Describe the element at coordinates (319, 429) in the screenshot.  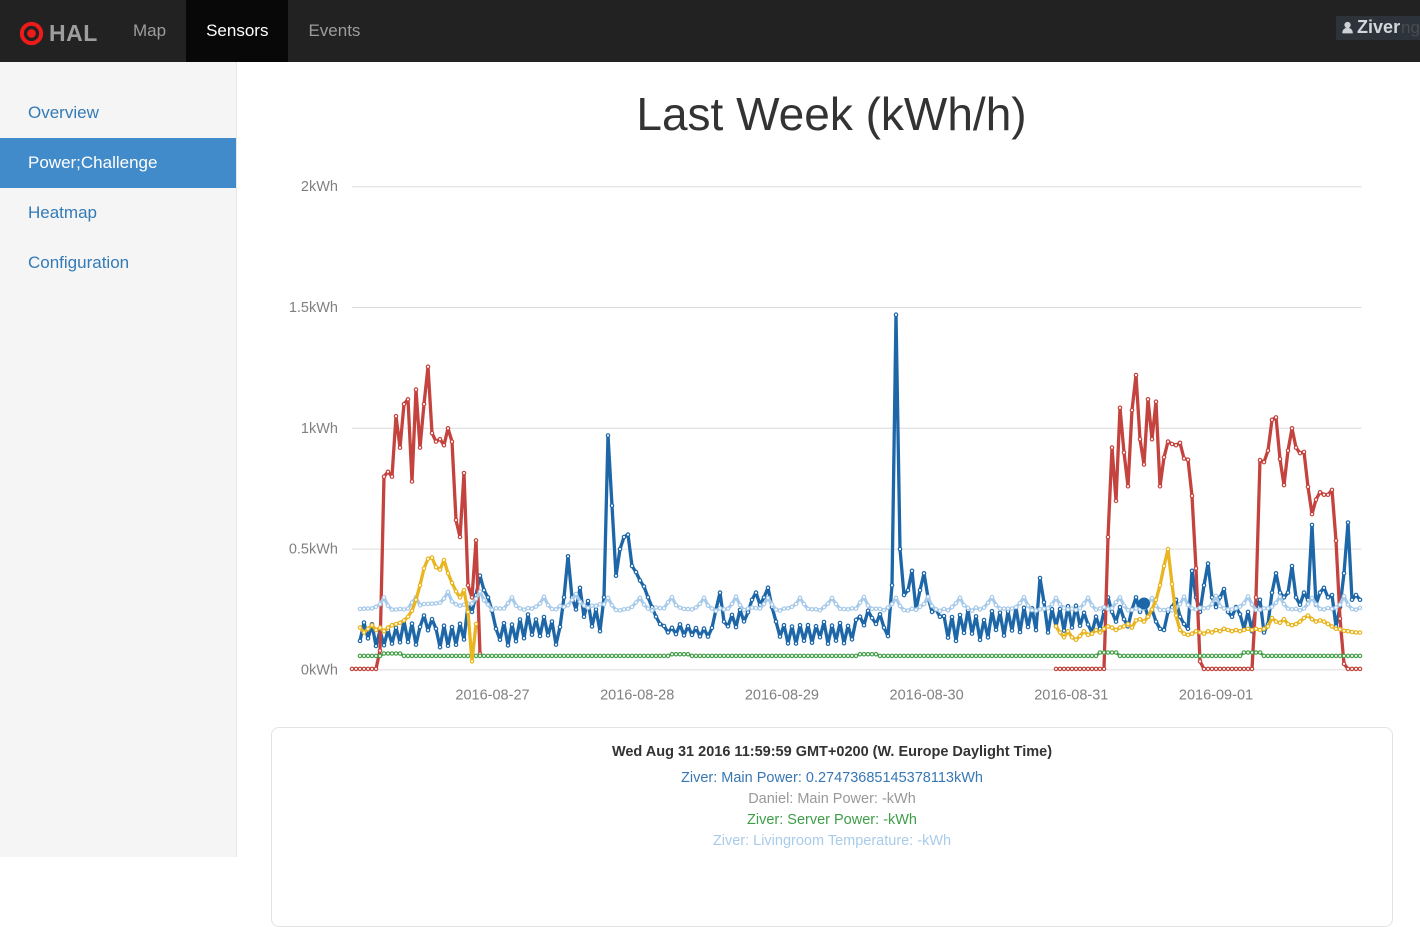
I see `svg-text: 1kWh` at that location.